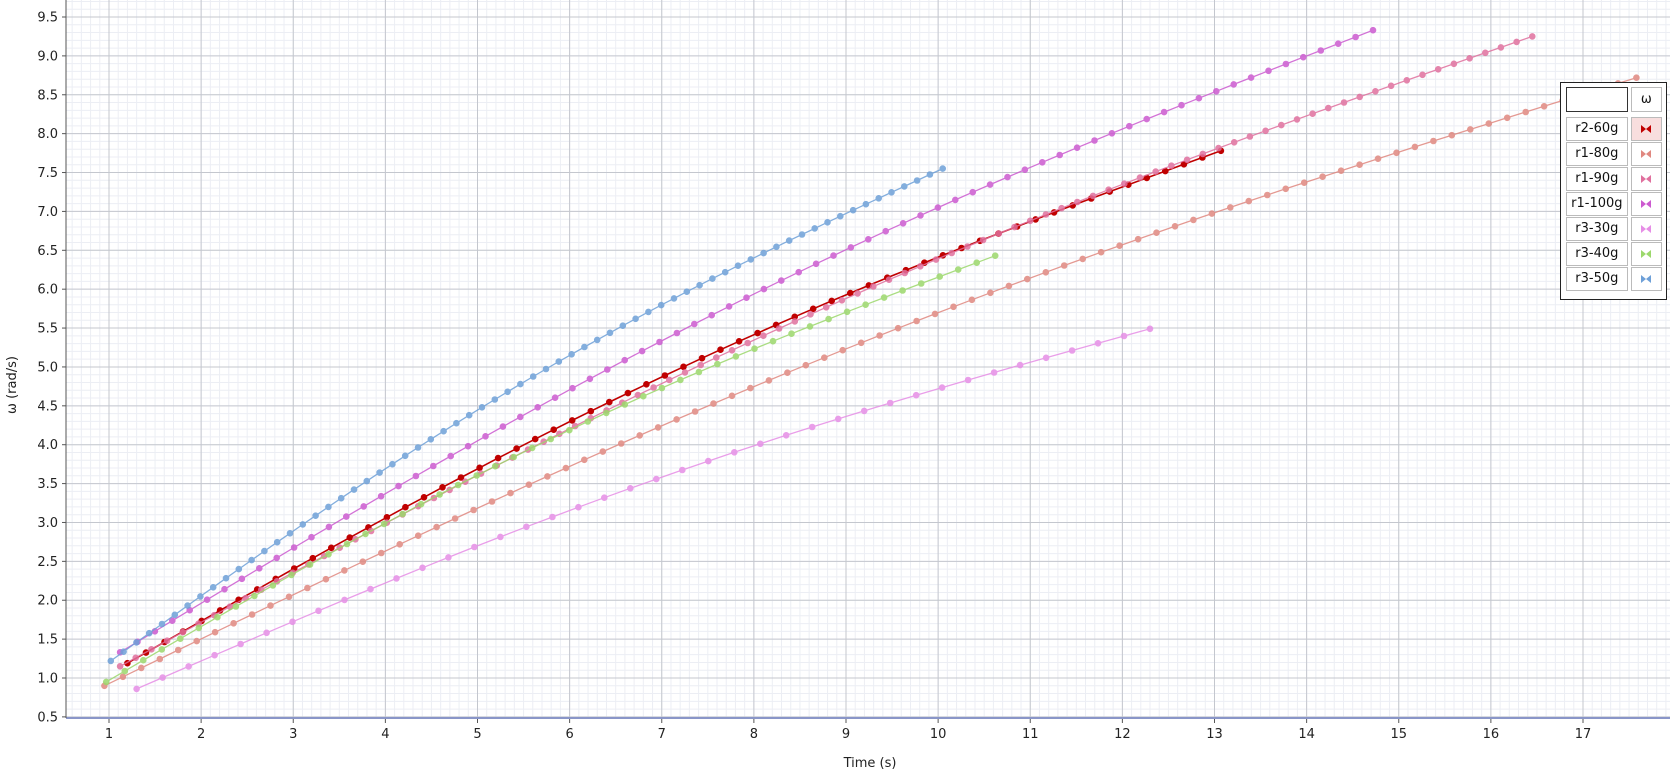 The width and height of the screenshot is (1670, 782). Describe the element at coordinates (1614, 254) in the screenshot. I see `legend-item-r3-40g: r3-40g` at that location.